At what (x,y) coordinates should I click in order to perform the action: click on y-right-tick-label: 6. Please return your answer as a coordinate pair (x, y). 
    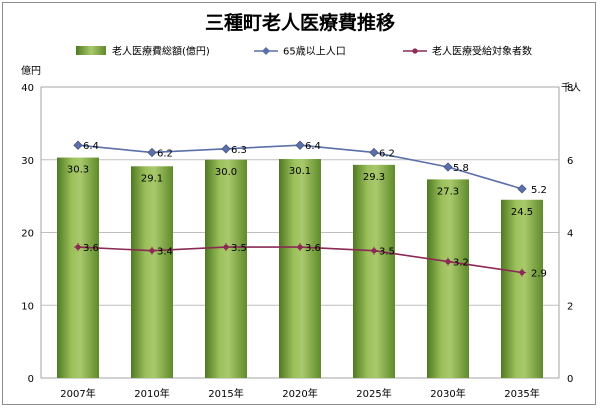
    Looking at the image, I should click on (570, 161).